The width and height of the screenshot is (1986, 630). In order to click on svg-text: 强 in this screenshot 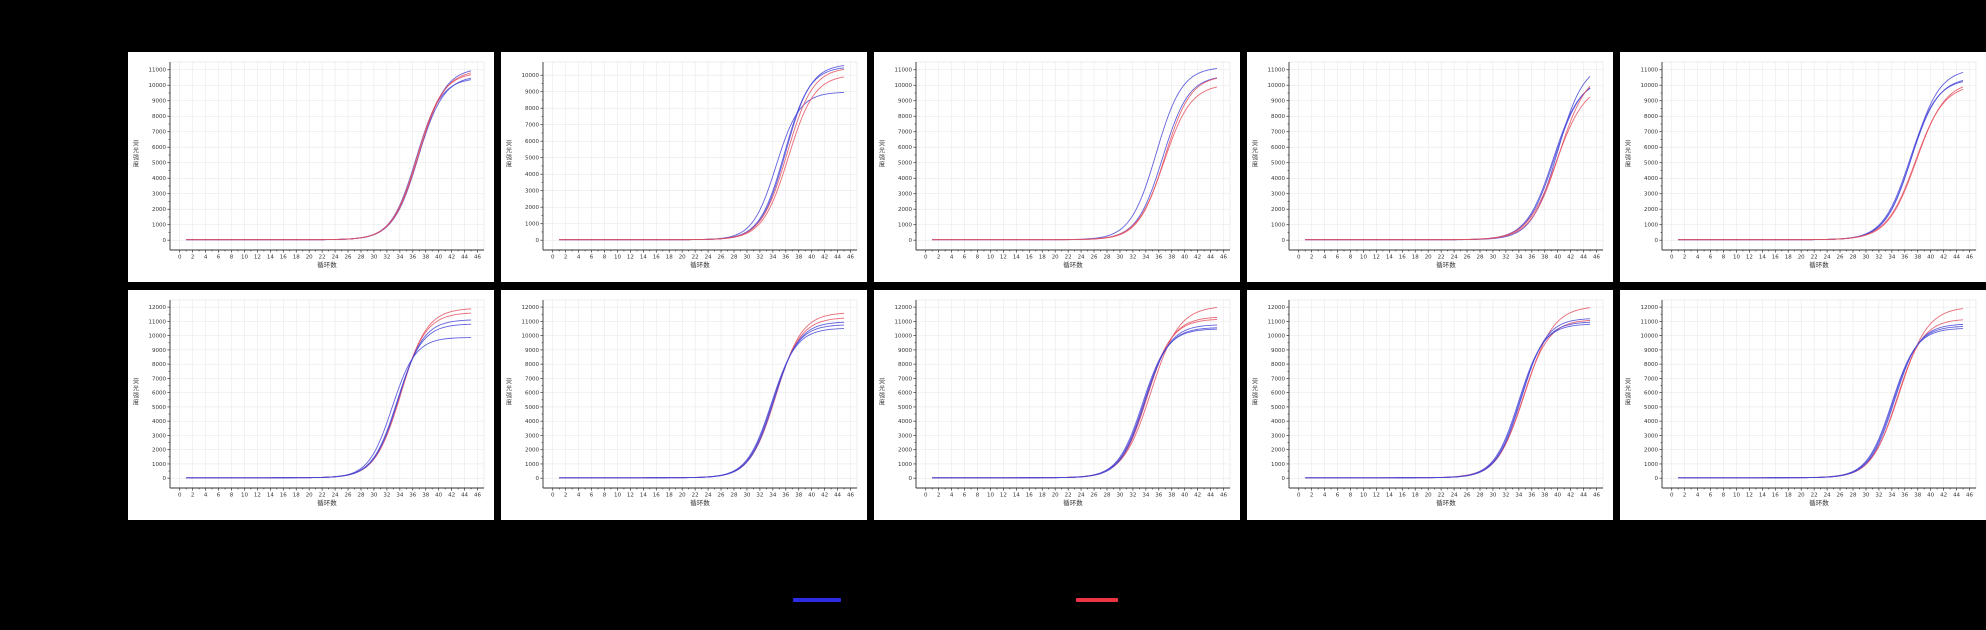, I will do `click(1628, 158)`.